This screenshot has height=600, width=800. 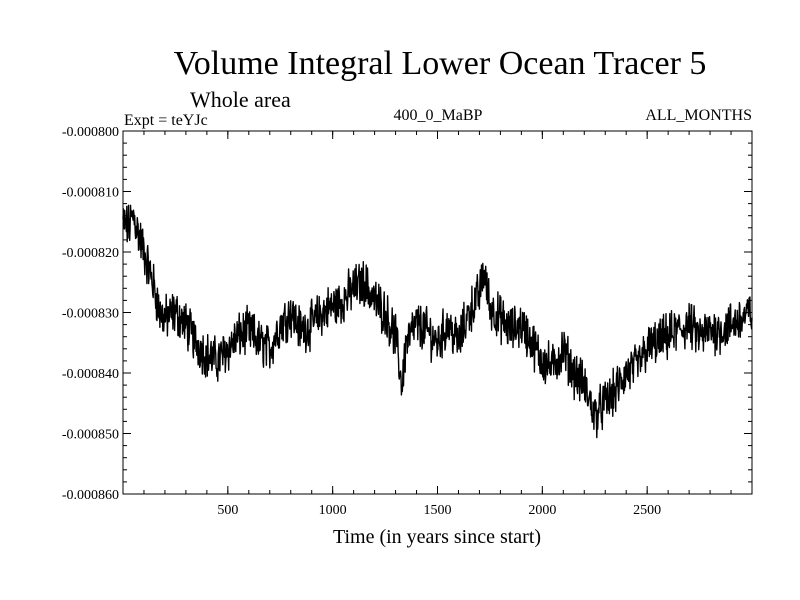 I want to click on x-tick-label: 2500, so click(x=647, y=510).